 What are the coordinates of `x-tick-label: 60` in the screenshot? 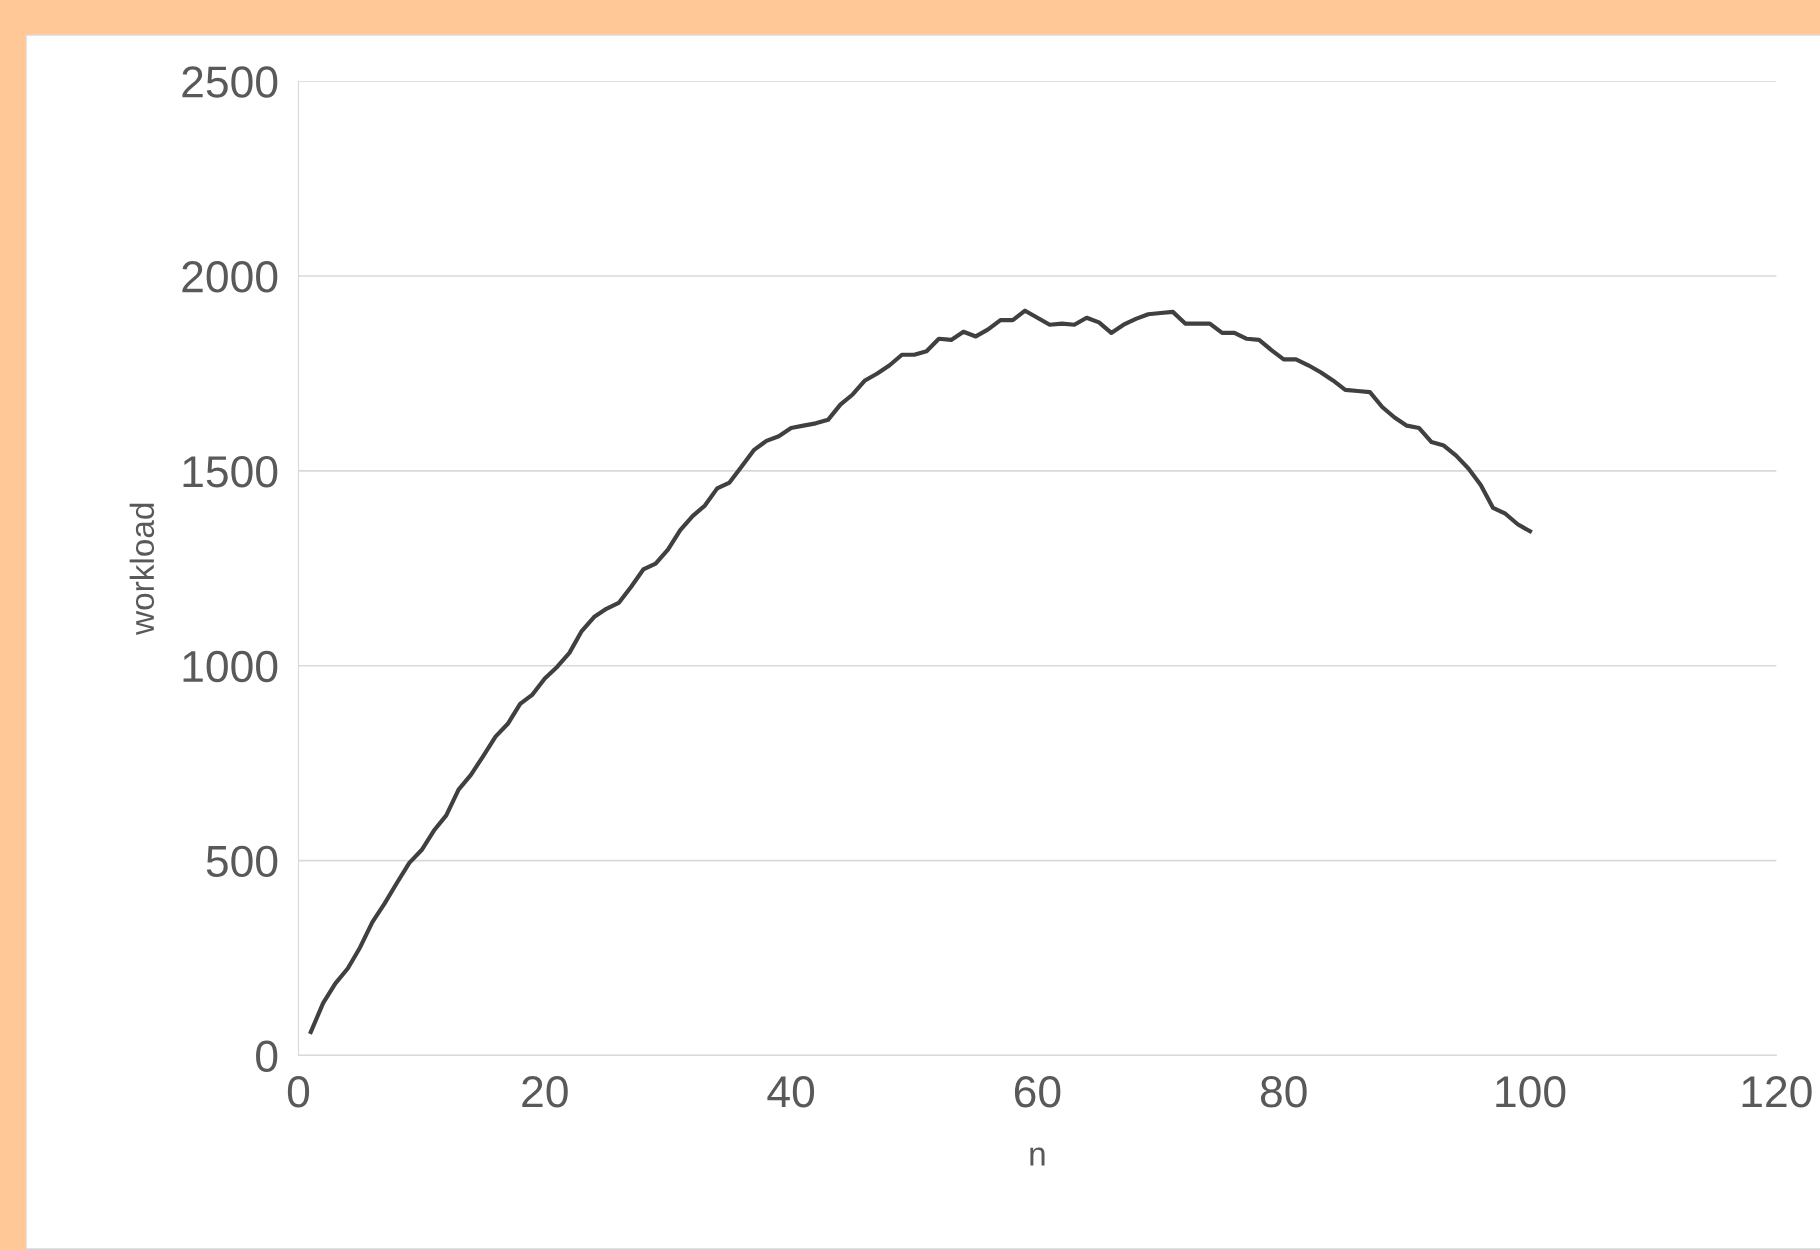 It's located at (1037, 1092).